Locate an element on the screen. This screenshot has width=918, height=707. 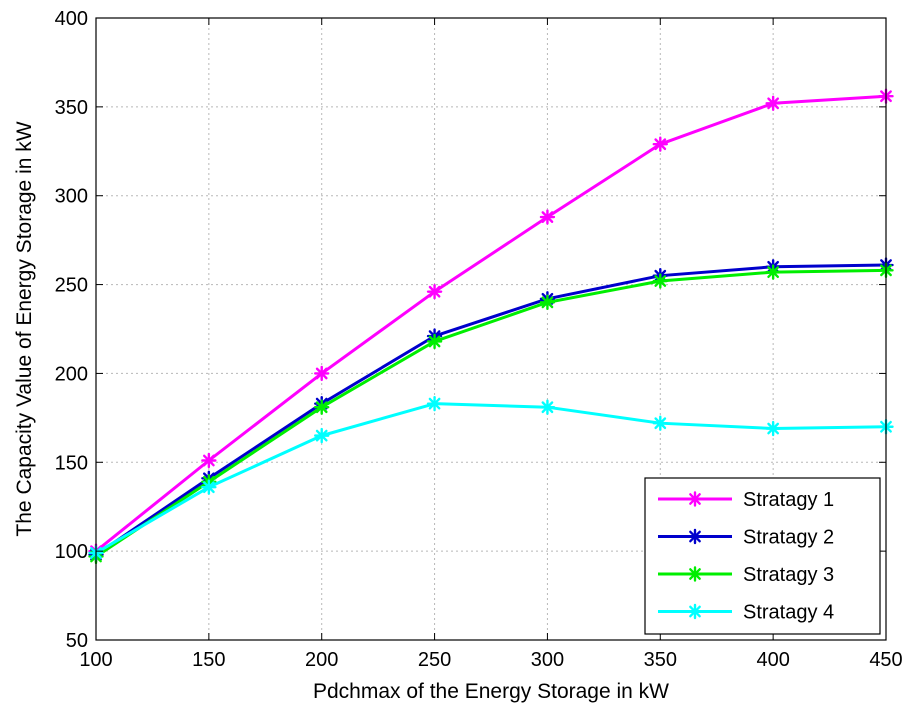
legend-label: Stratagy 1 is located at coordinates (788, 500).